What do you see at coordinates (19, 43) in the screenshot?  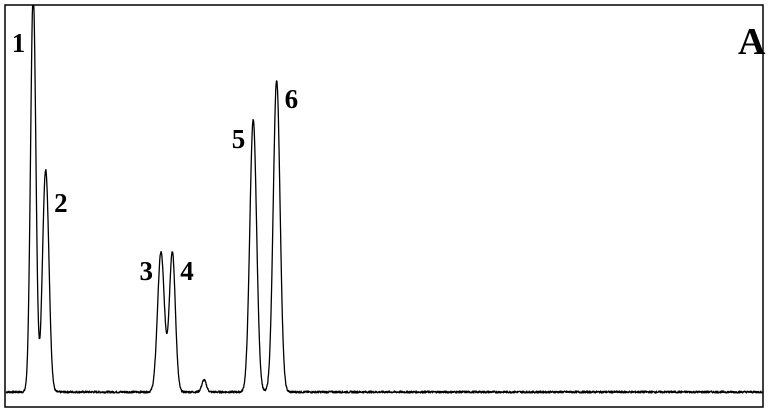 I see `peak-label-1: 1` at bounding box center [19, 43].